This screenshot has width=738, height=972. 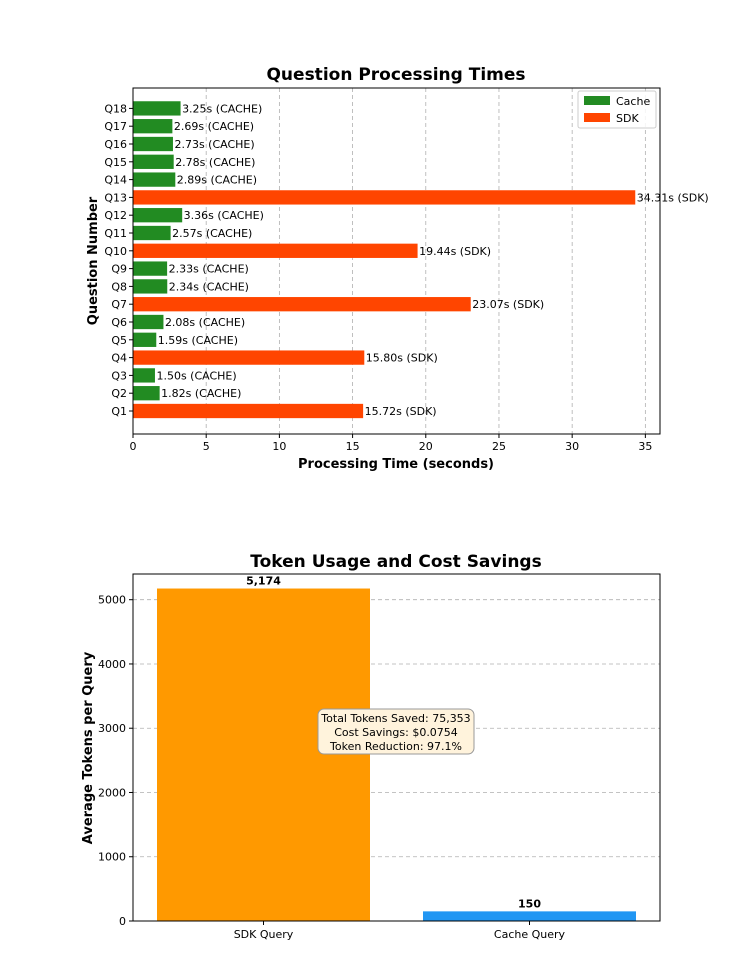 I want to click on chart1-bar-q5, so click(x=145, y=339).